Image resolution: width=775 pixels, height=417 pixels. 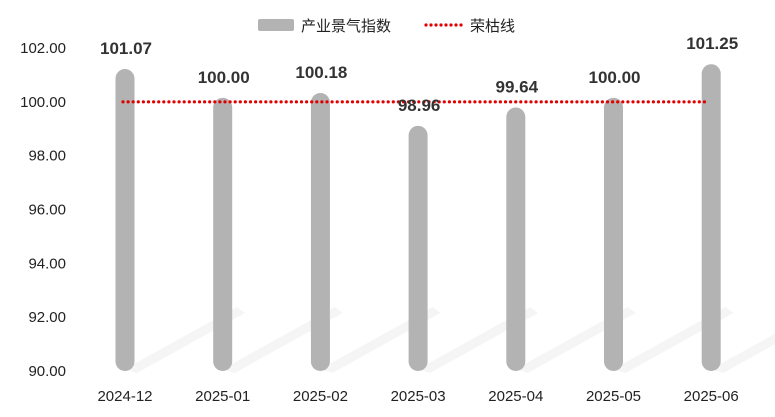 I want to click on x-tick-label: 2025-06, so click(x=711, y=396).